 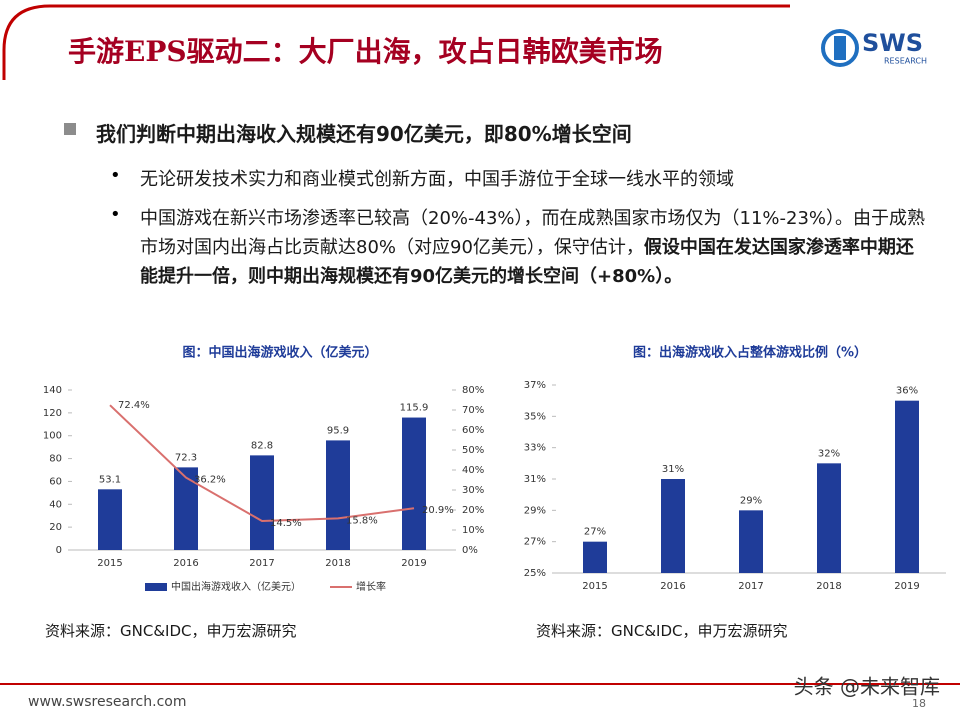 I want to click on y-tick-label: 37%, so click(x=535, y=385).